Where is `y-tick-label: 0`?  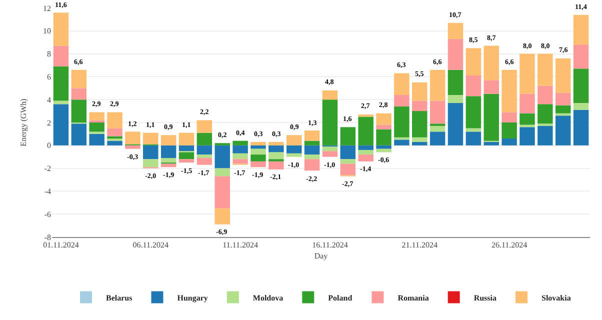
y-tick-label: 0 is located at coordinates (49, 145).